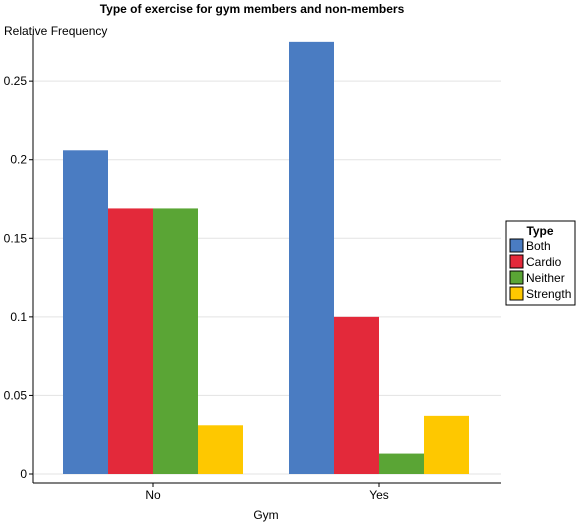 The image size is (579, 525). What do you see at coordinates (16, 238) in the screenshot?
I see `y-tick-label: 0.15` at bounding box center [16, 238].